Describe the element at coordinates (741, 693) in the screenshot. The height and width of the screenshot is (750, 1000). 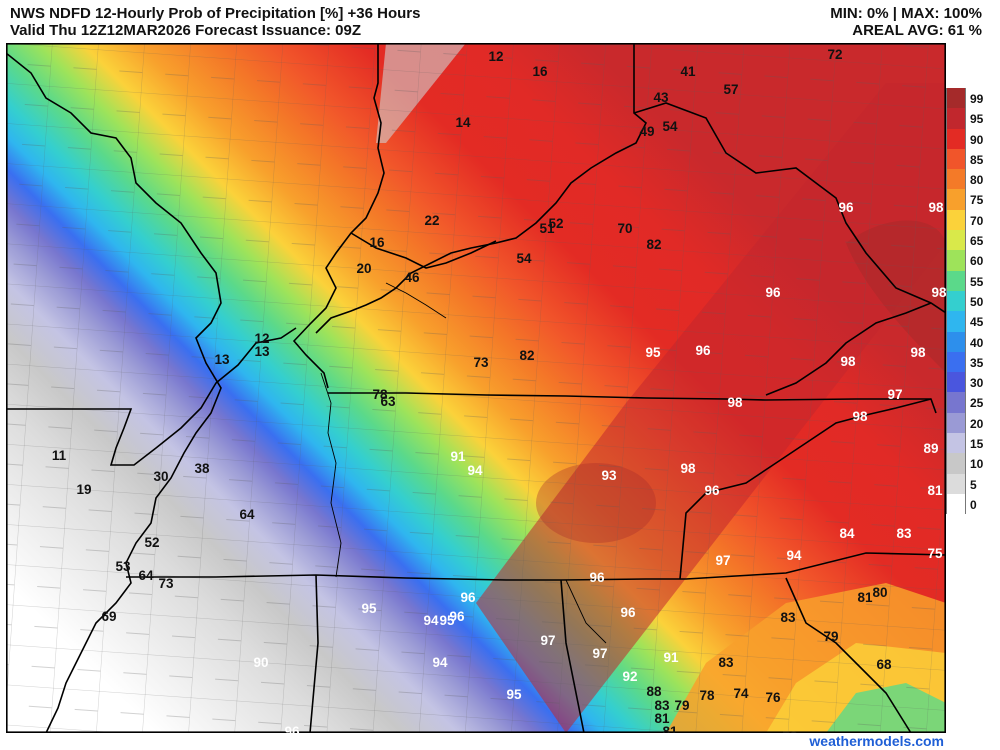
I see `point-value-label: 74` at that location.